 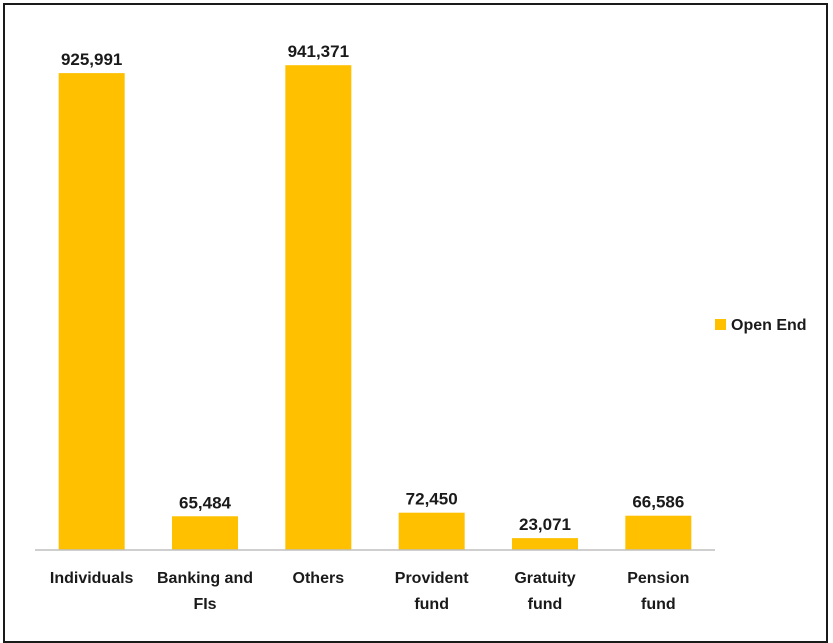 What do you see at coordinates (91, 59) in the screenshot?
I see `data-label-0: 925,991` at bounding box center [91, 59].